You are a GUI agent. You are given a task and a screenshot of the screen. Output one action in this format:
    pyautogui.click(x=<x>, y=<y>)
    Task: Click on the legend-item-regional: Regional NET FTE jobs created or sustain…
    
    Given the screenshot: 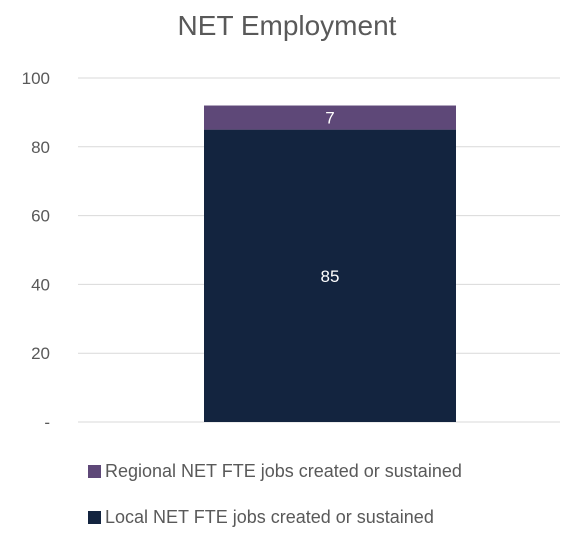 What is the action you would take?
    pyautogui.click(x=275, y=471)
    